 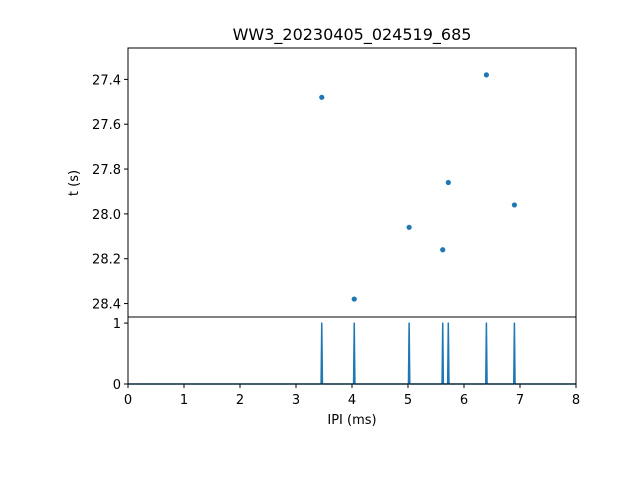 What do you see at coordinates (110, 193) in the screenshot?
I see `scatter-y-ticks: 27.4 27.6 27.8 28.0 28.2 28.4` at bounding box center [110, 193].